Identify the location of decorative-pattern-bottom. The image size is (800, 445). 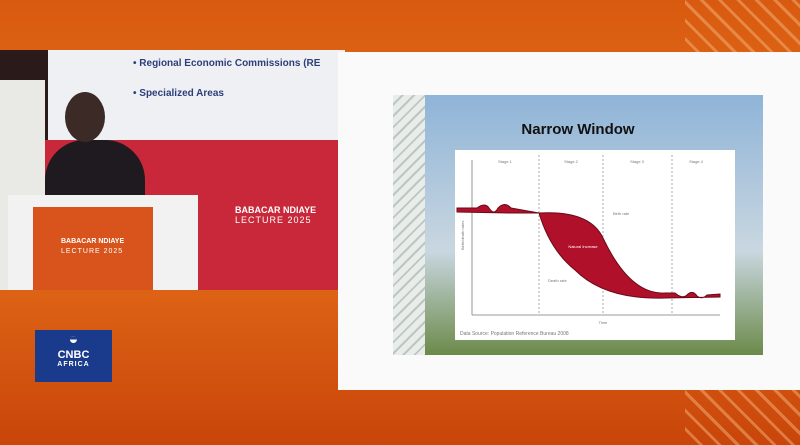
(742, 417).